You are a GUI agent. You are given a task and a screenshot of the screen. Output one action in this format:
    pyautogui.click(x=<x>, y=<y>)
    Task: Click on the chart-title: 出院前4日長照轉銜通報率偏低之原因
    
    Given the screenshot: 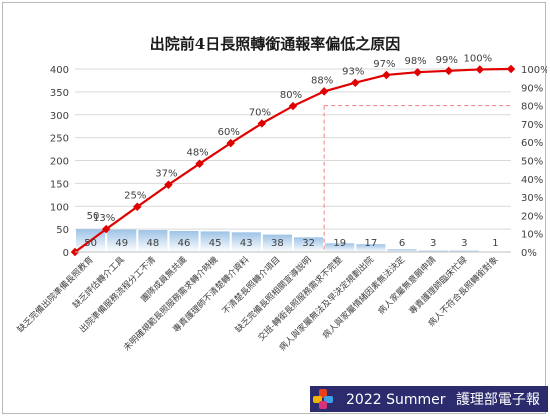 What is the action you would take?
    pyautogui.click(x=275, y=44)
    